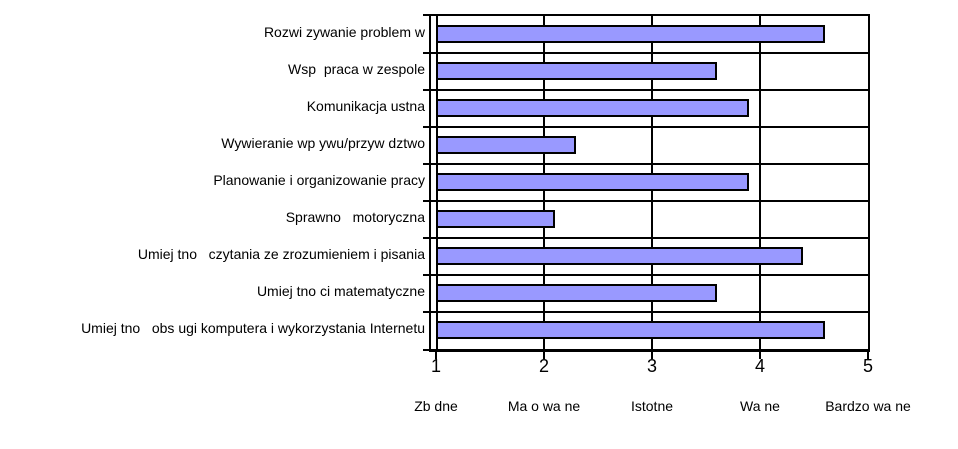 This screenshot has width=958, height=449. What do you see at coordinates (652, 366) in the screenshot?
I see `axis-tick-label: 3` at bounding box center [652, 366].